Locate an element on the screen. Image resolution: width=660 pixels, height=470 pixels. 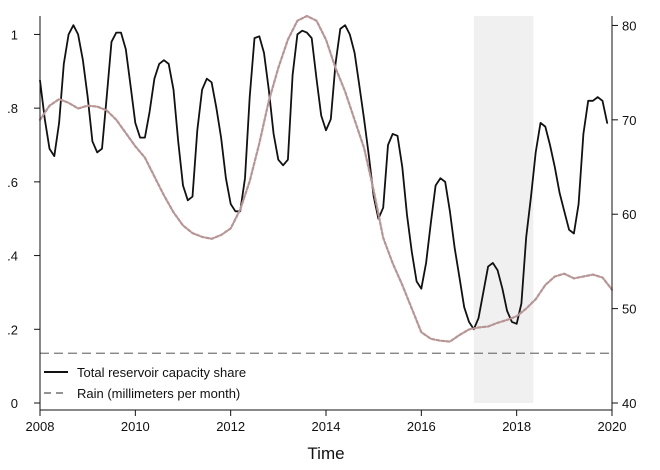
x-tick-label: 2016 is located at coordinates (421, 426).